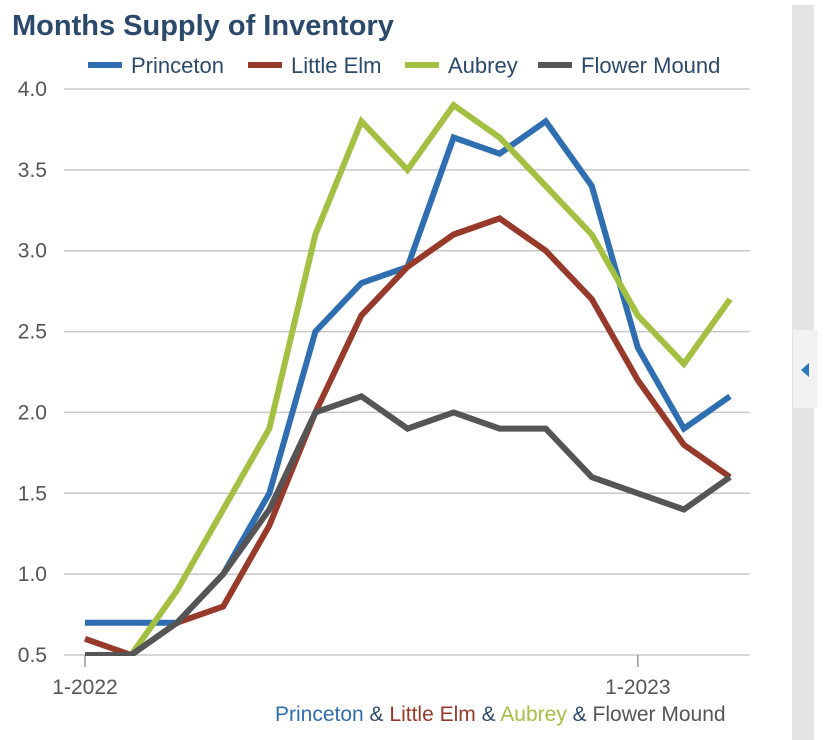 The image size is (828, 740). What do you see at coordinates (177, 65) in the screenshot?
I see `legend-label: Princeton` at bounding box center [177, 65].